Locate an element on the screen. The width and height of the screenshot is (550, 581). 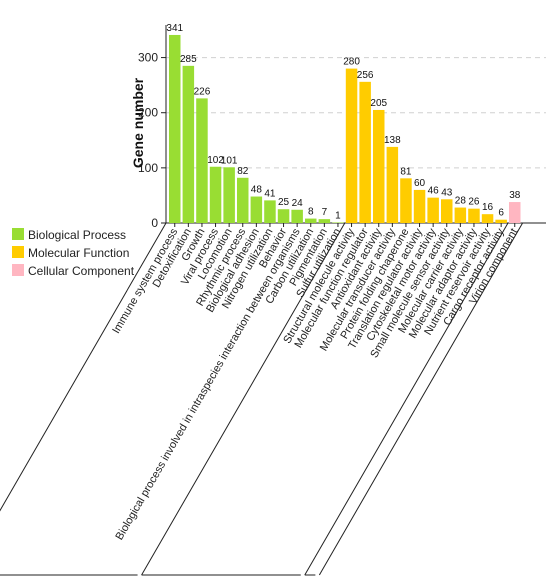
bar-value-label: 41 is located at coordinates (270, 193).